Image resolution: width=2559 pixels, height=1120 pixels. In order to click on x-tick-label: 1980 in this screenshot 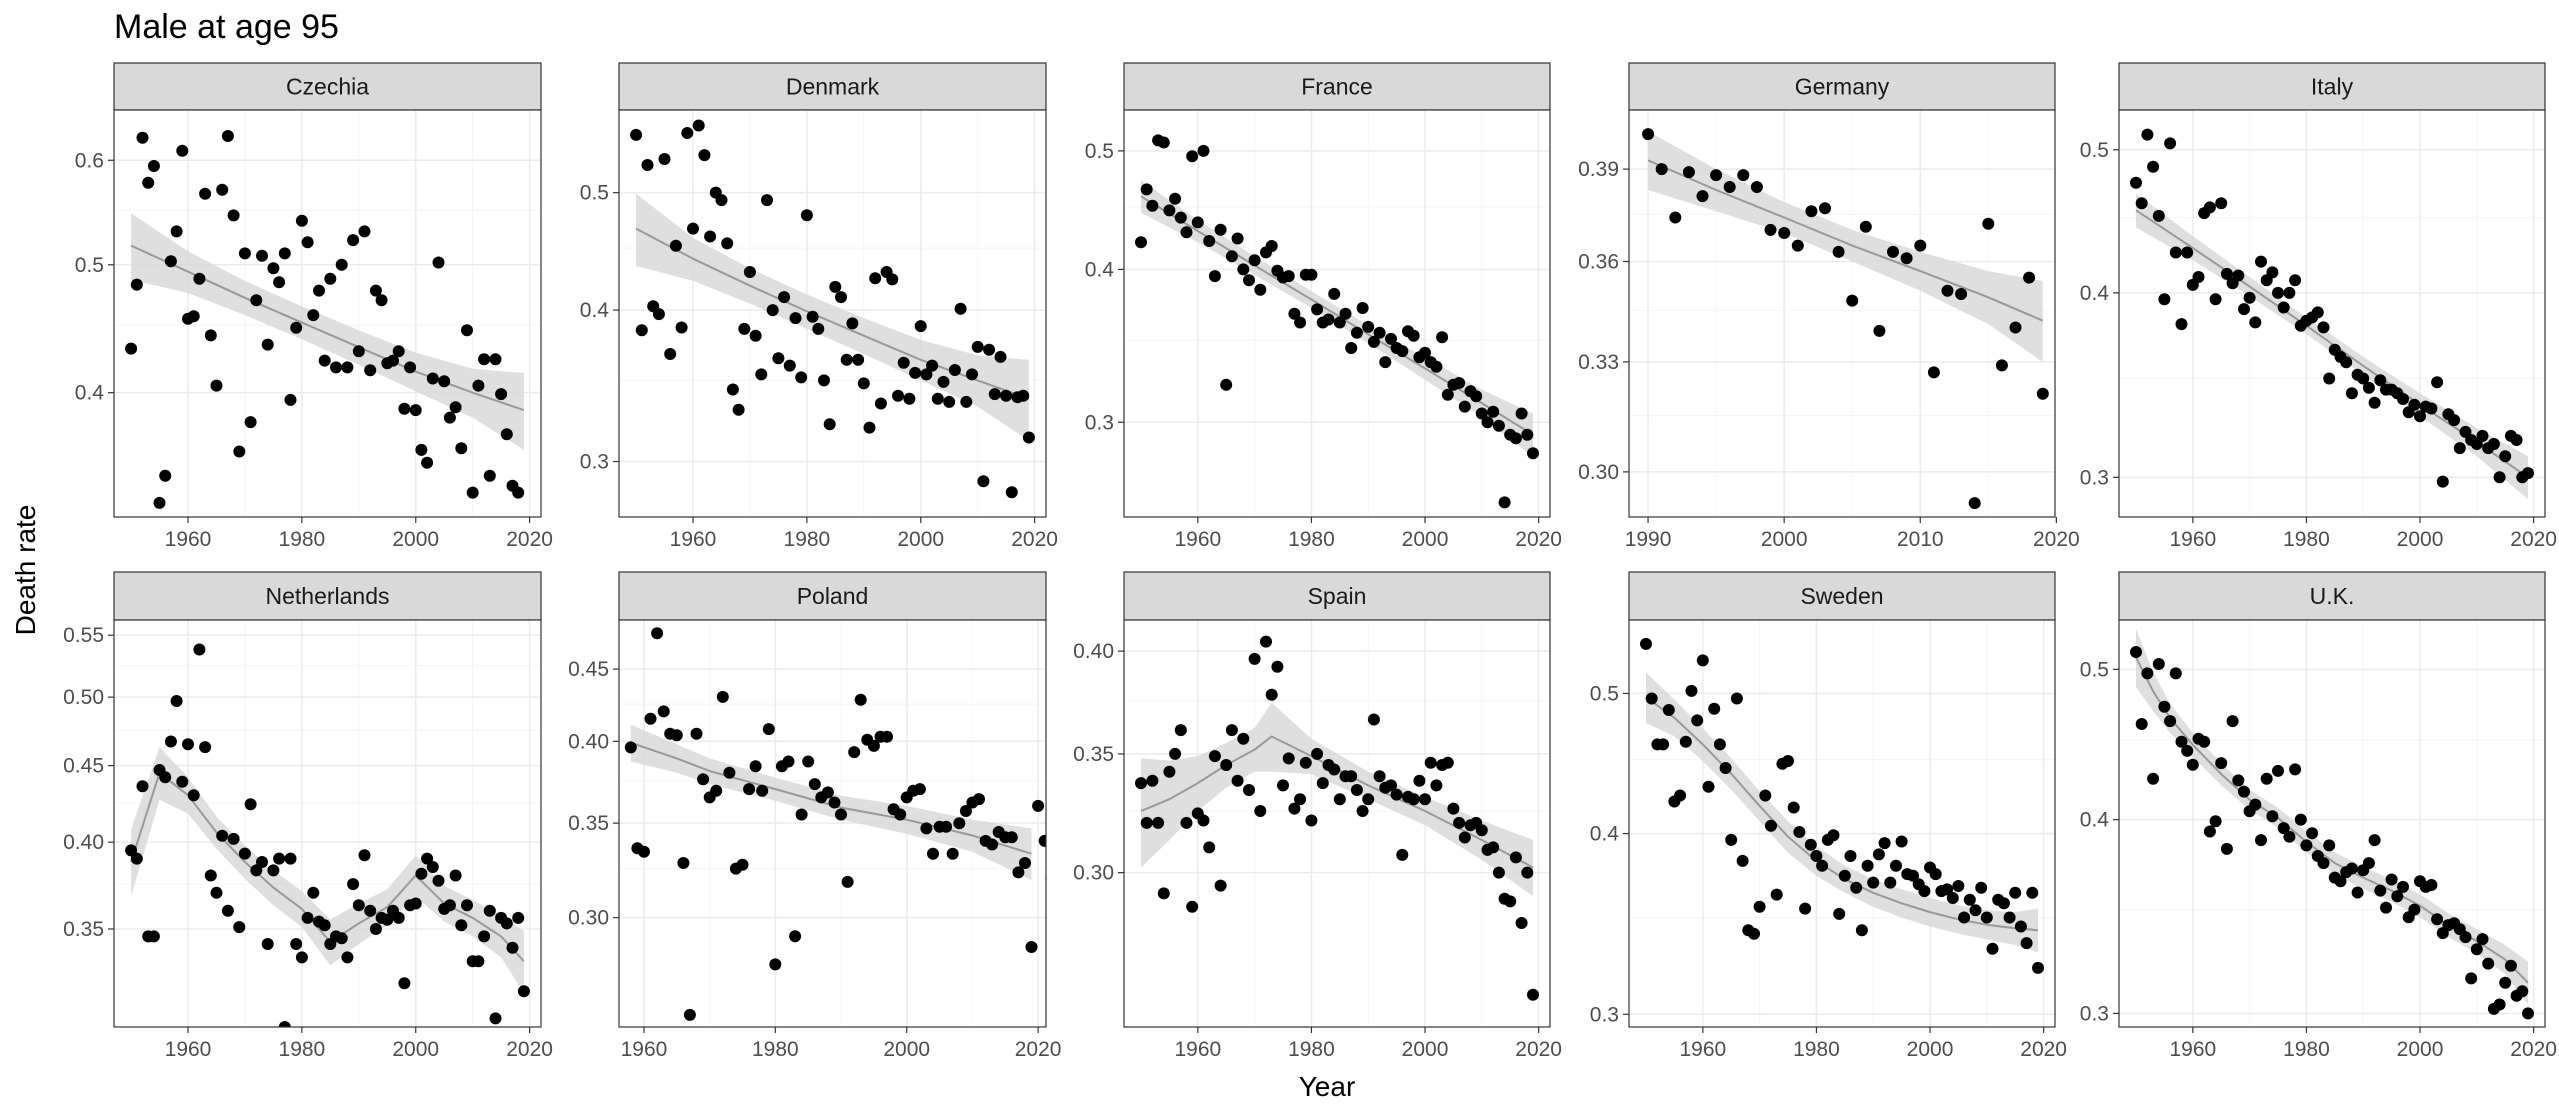, I will do `click(1311, 539)`.